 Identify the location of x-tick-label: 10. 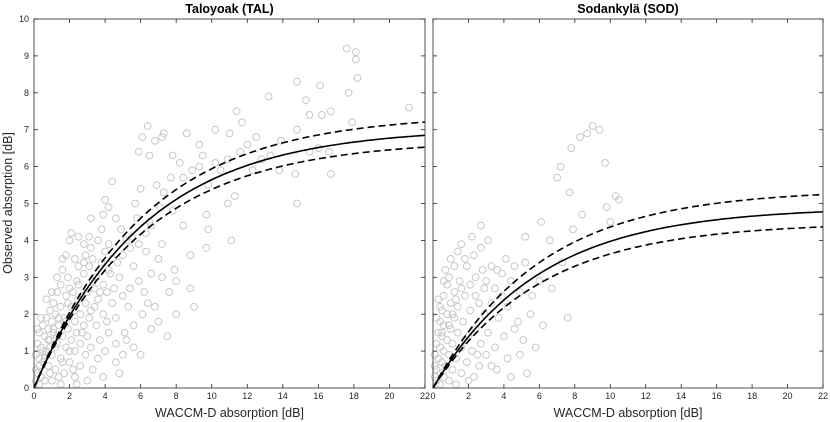
(212, 396).